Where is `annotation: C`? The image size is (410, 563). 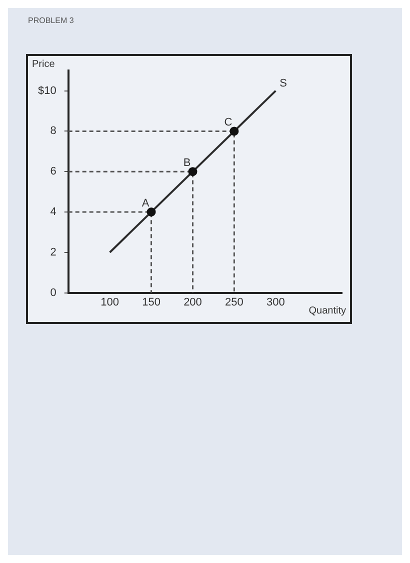 annotation: C is located at coordinates (228, 122).